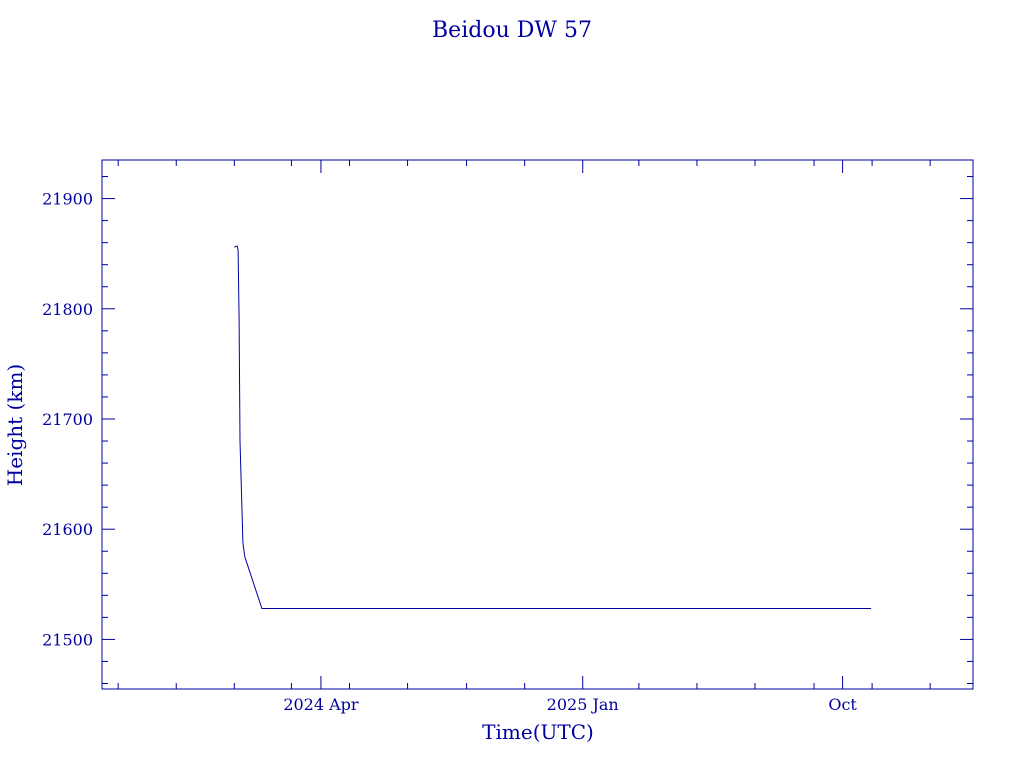  I want to click on y-tick-label: 21900, so click(67, 199).